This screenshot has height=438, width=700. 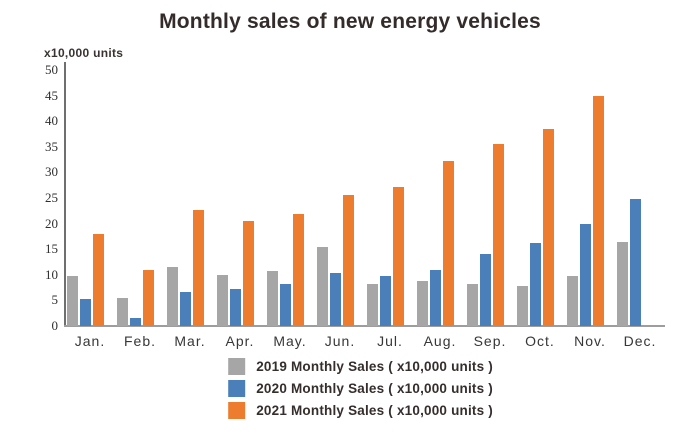 What do you see at coordinates (622, 284) in the screenshot?
I see `bar-2019-dec` at bounding box center [622, 284].